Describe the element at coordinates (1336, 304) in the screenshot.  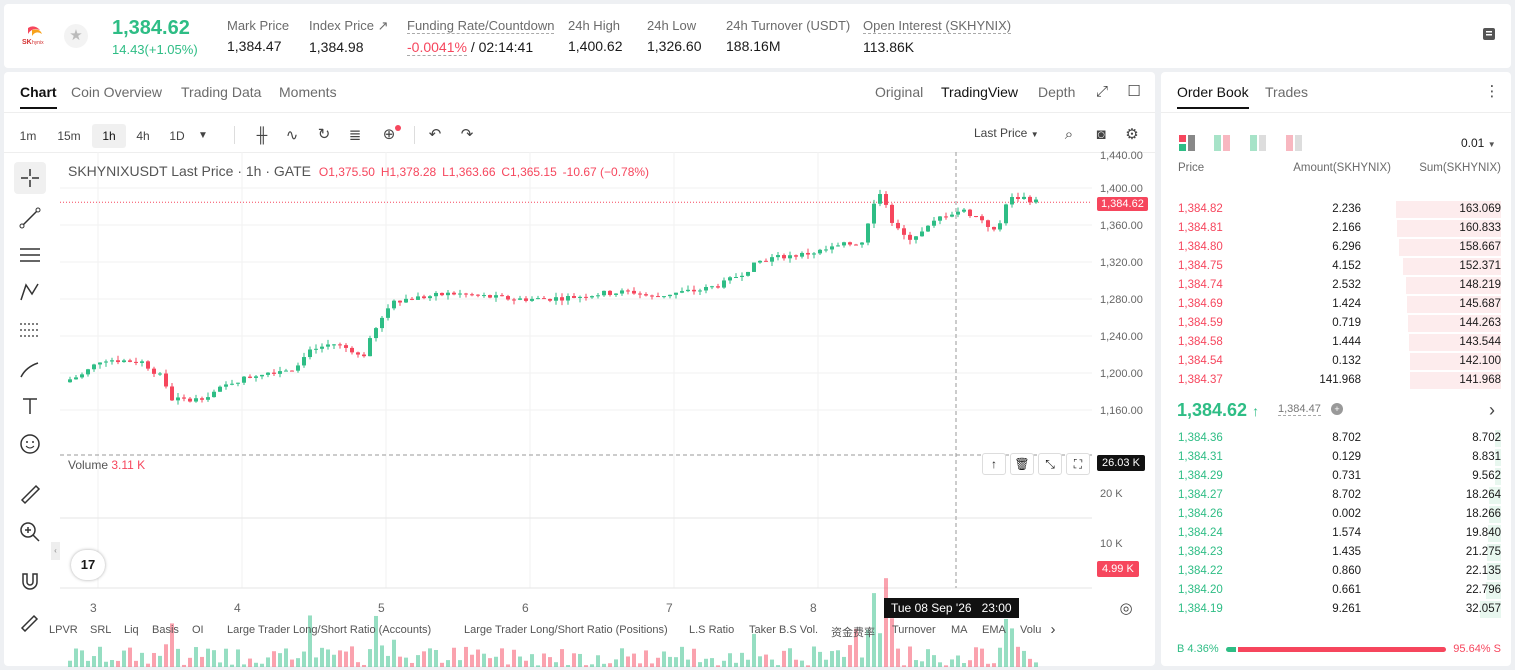
I see `ask-row: 1,384.69 1.424 145.687` at that location.